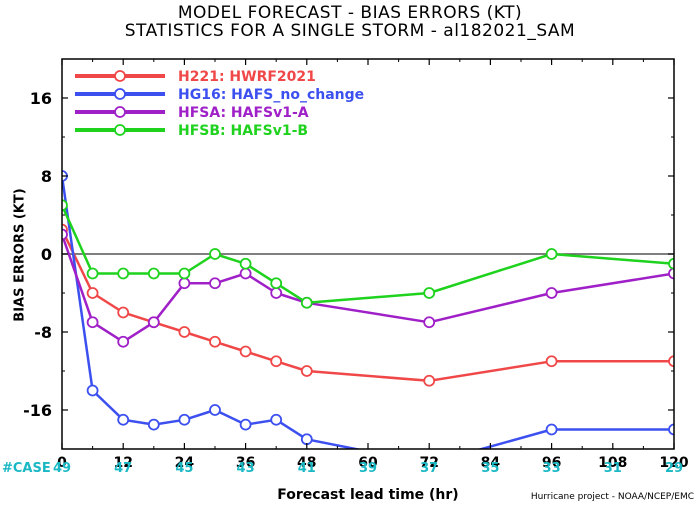 The width and height of the screenshot is (700, 506). What do you see at coordinates (243, 113) in the screenshot?
I see `legend-label-2: HFSA: HAFSv1-A` at bounding box center [243, 113].